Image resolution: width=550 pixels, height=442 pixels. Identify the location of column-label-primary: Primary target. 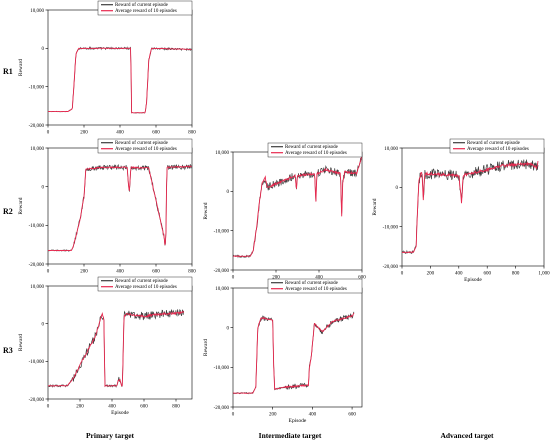
(110, 435).